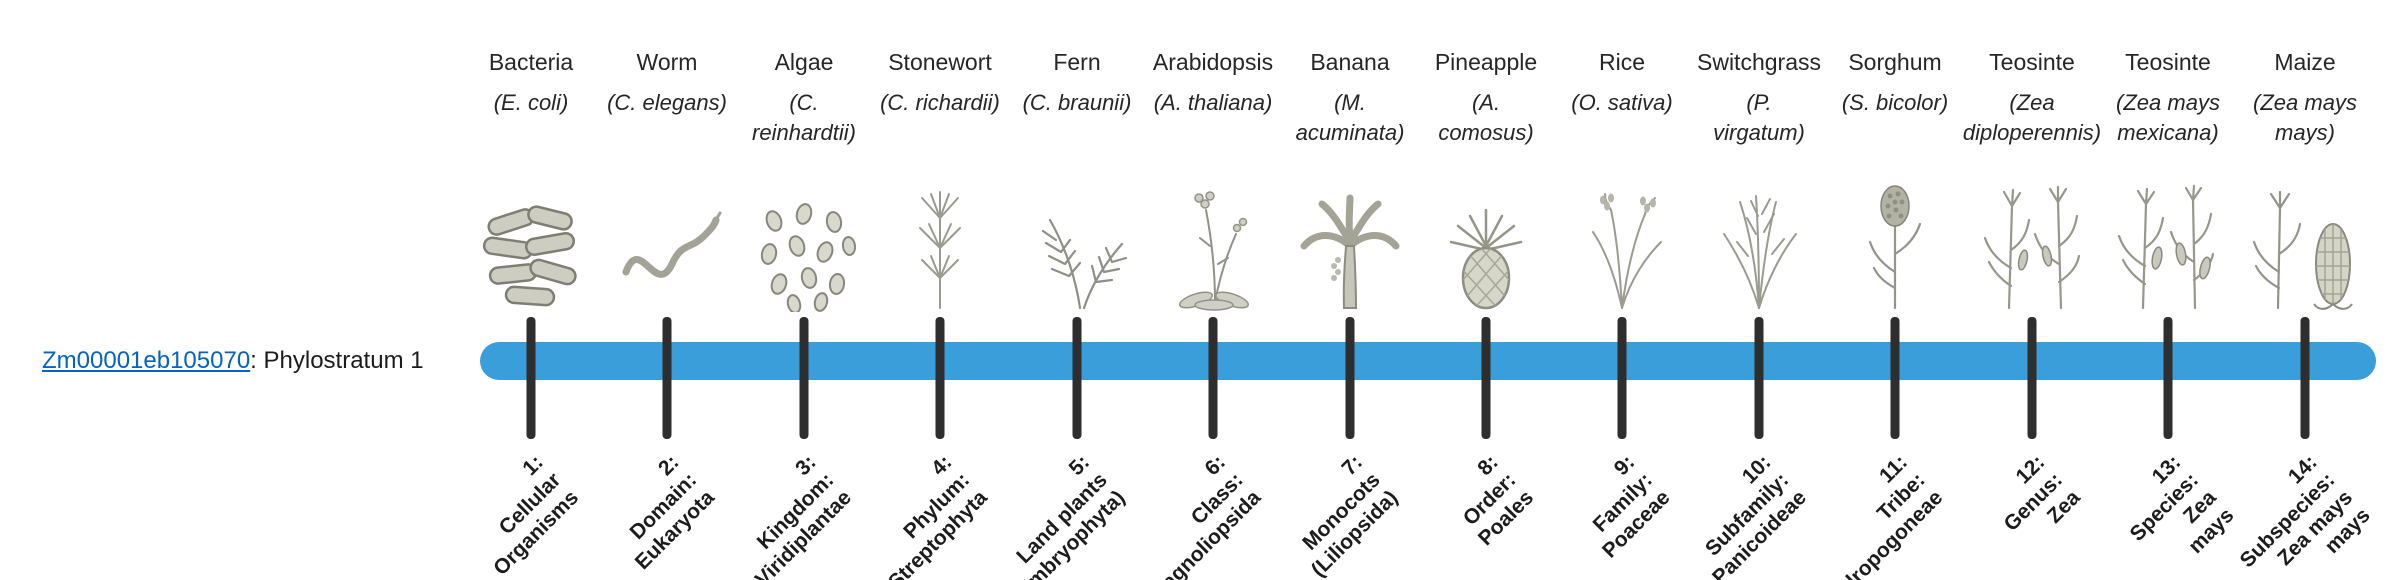 This screenshot has height=580, width=2400. I want to click on stratum-label-text: 6: Class: Magnoliopsida, so click(1205, 515).